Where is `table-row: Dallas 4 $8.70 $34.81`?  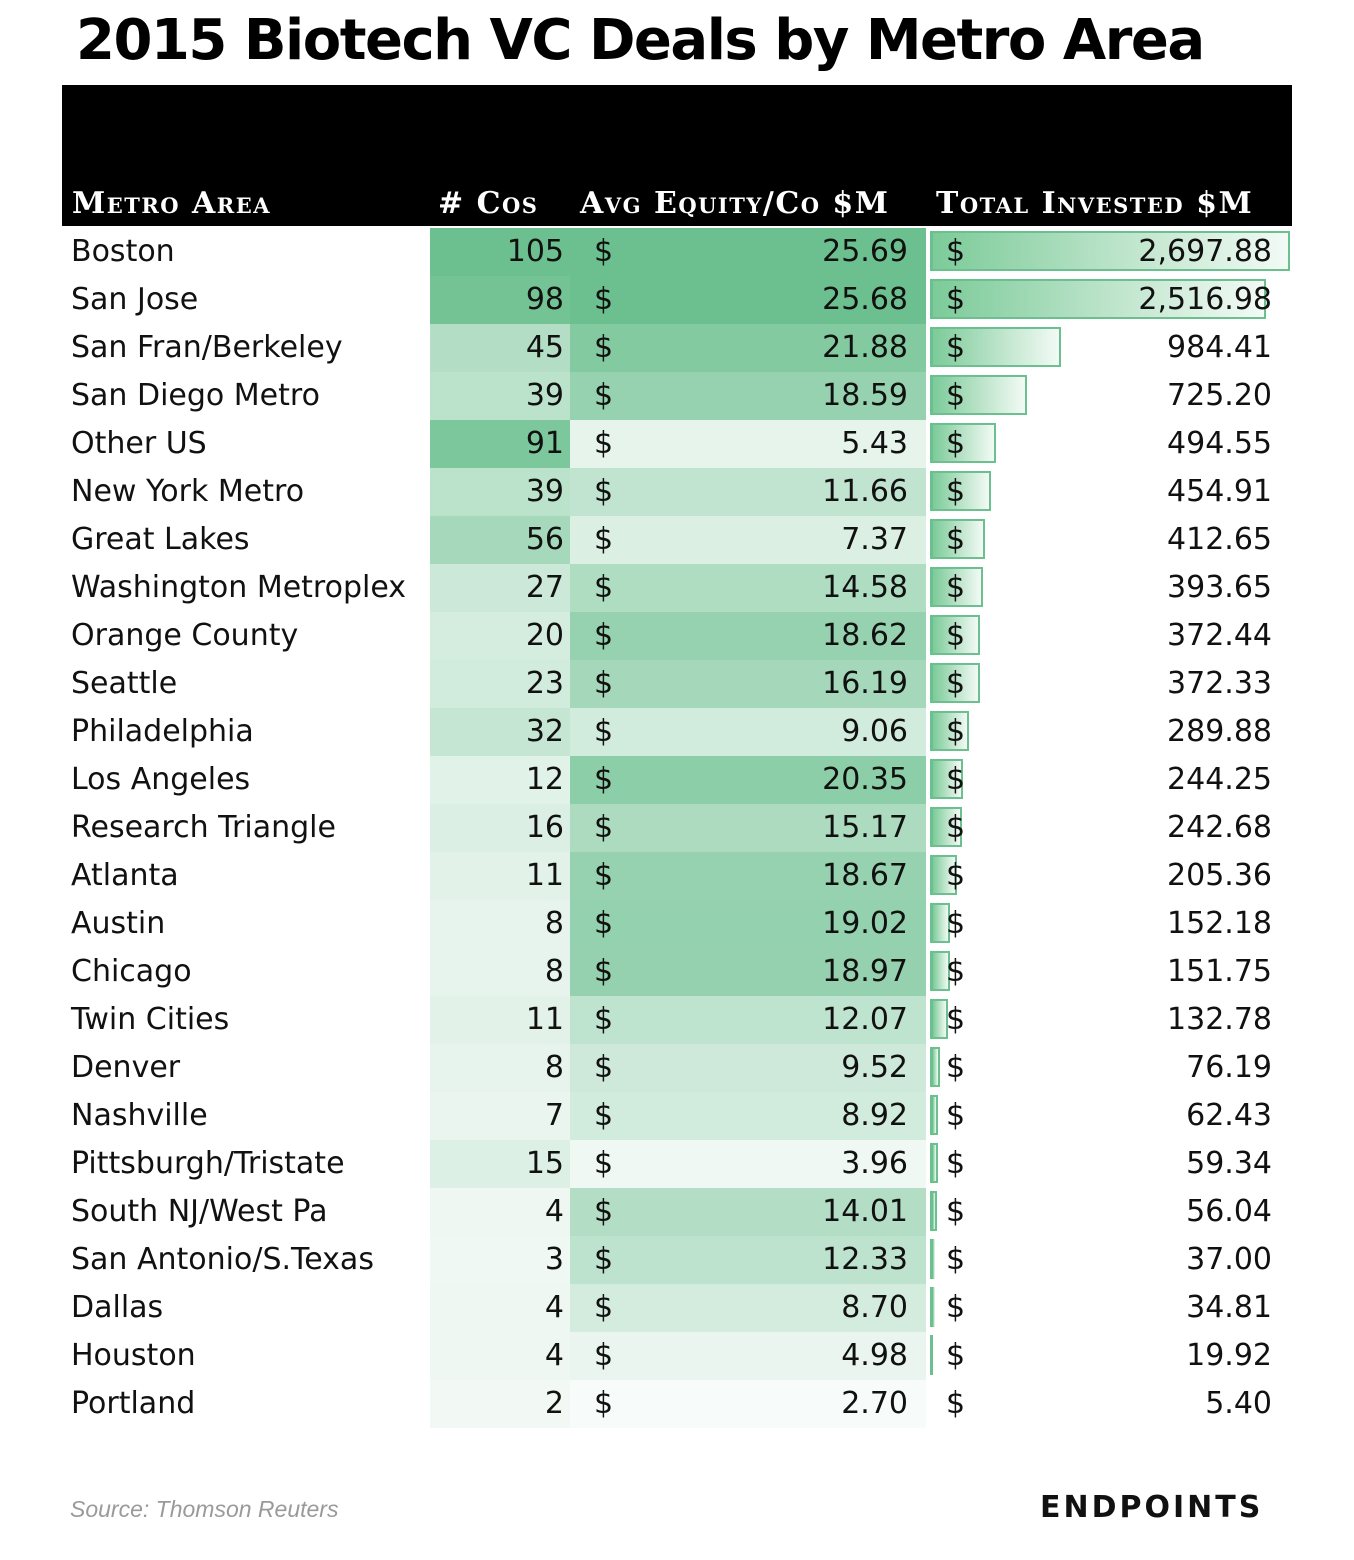 table-row: Dallas 4 $8.70 $34.81 is located at coordinates (677, 1308).